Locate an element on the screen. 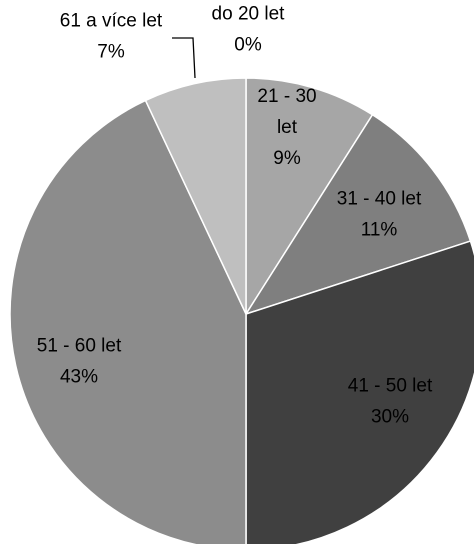 The width and height of the screenshot is (474, 544). pie-label-61-a-vice-let: 61 a více let 7% is located at coordinates (111, 37).